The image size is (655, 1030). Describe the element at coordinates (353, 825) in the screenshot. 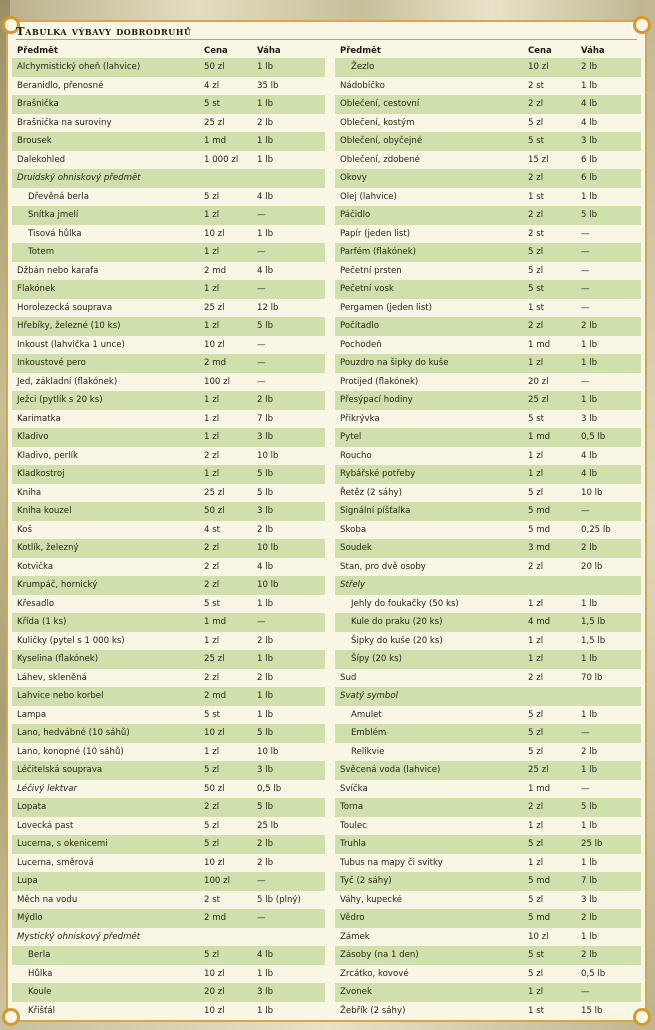

I see `item-name: Toulec` at that location.